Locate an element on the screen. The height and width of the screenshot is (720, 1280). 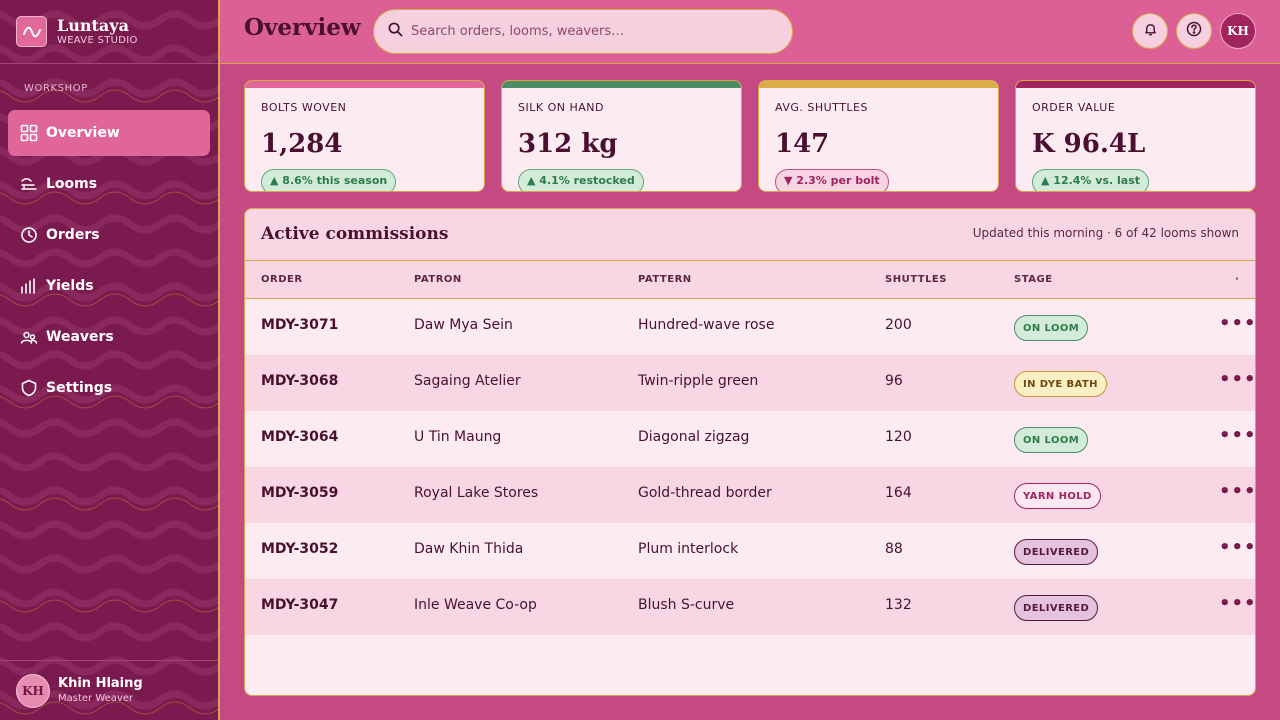
status-badge: IN DYE BATH is located at coordinates (1060, 384).